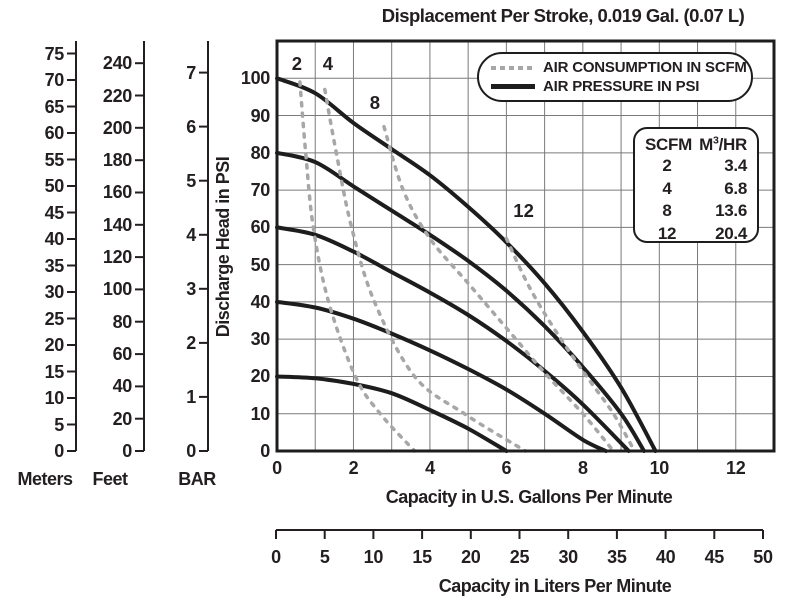 The image size is (797, 615). What do you see at coordinates (54, 80) in the screenshot?
I see `meters-tick-label: 70` at bounding box center [54, 80].